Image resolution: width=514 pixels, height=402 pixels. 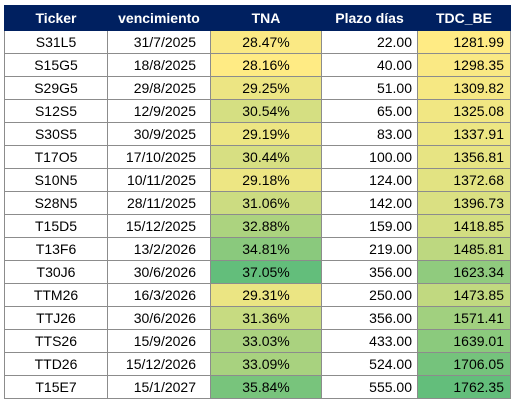 What do you see at coordinates (266, 65) in the screenshot?
I see `cell-tna: 28.16%` at bounding box center [266, 65].